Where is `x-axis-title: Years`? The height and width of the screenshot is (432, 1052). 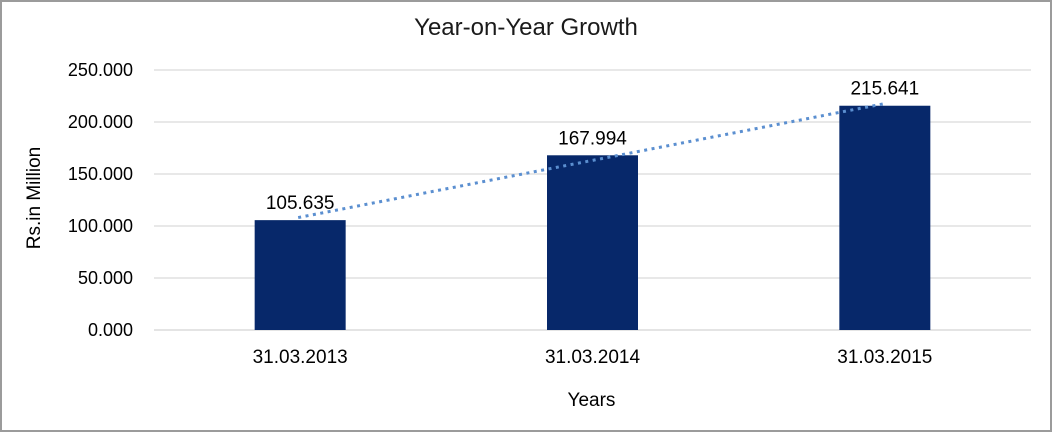 x-axis-title: Years is located at coordinates (591, 400).